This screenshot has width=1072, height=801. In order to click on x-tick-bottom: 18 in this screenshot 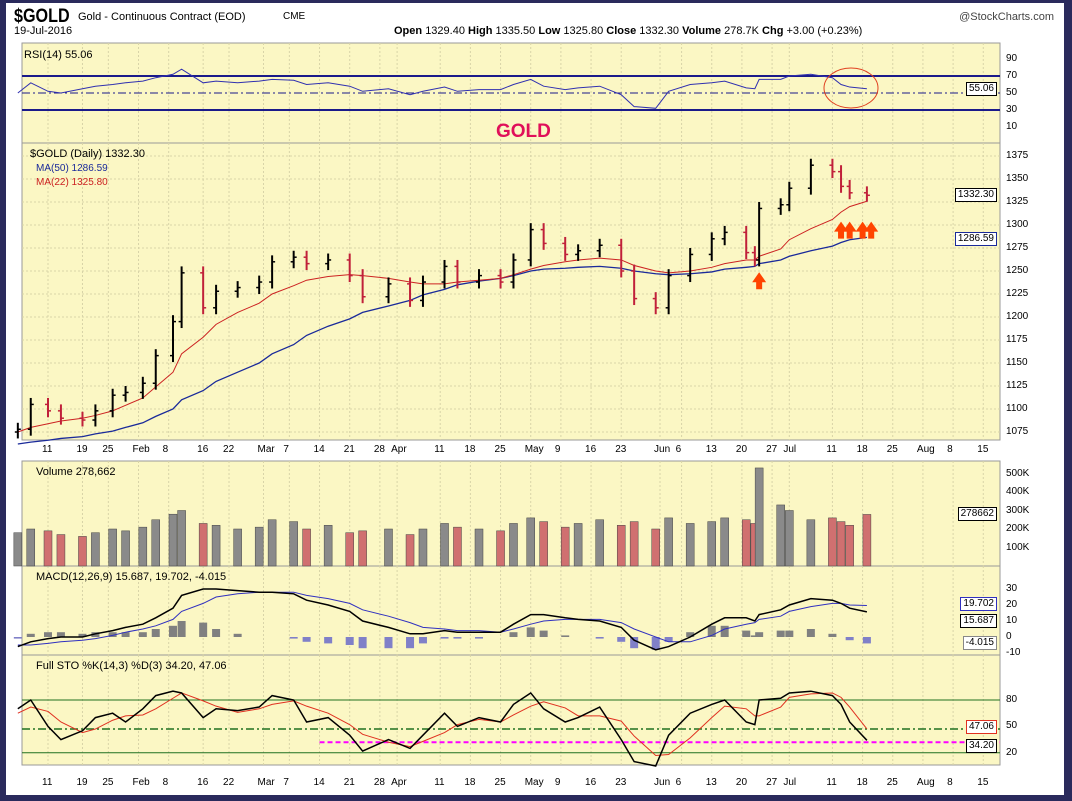, I will do `click(862, 782)`.